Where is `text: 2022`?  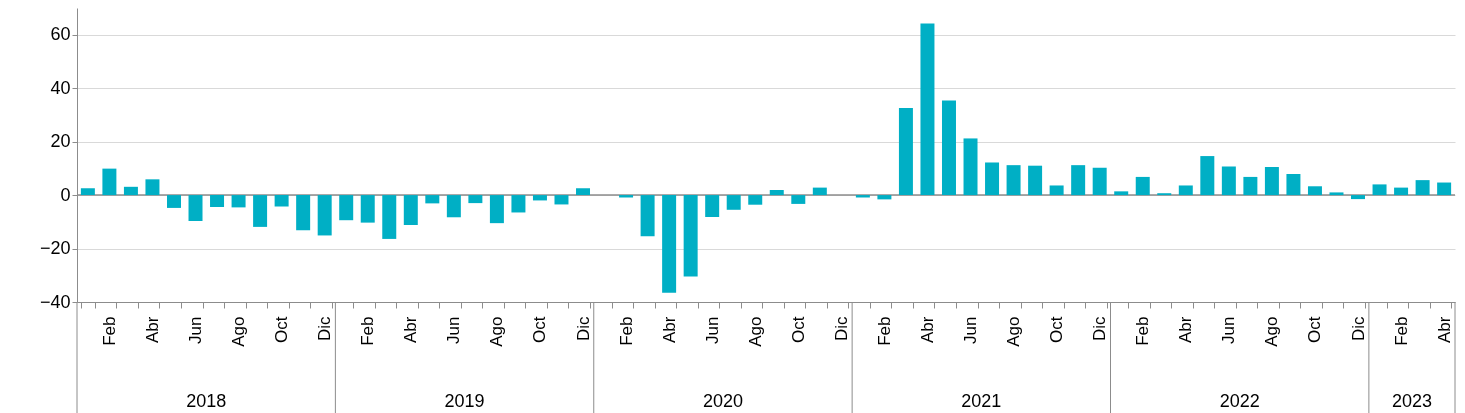
text: 2022 is located at coordinates (1239, 401).